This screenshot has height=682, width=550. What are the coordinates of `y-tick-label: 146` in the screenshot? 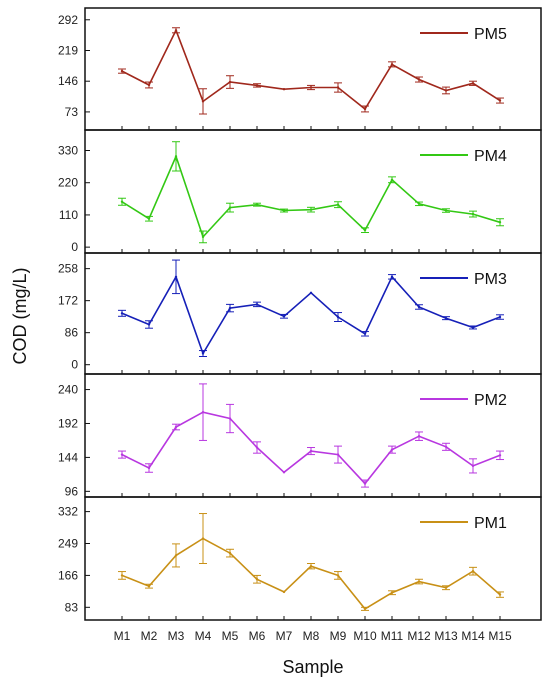 It's located at (68, 81).